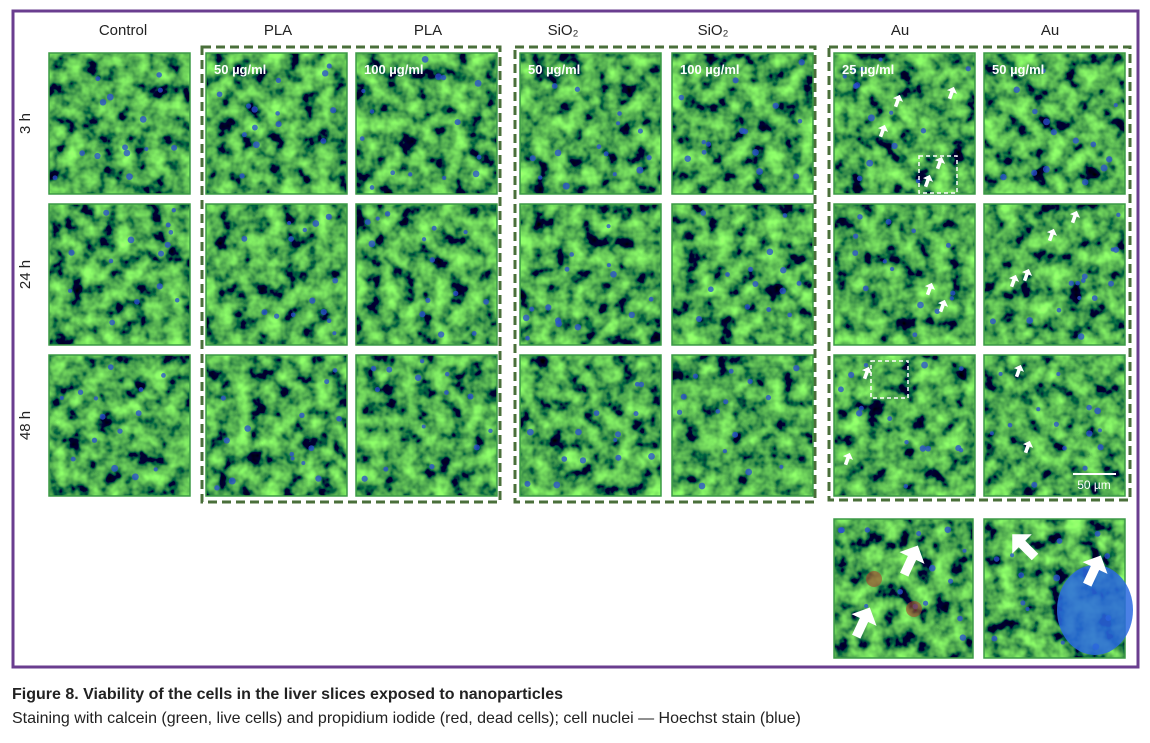 The width and height of the screenshot is (1150, 743). Describe the element at coordinates (713, 30) in the screenshot. I see `column-header: SiO₂` at that location.